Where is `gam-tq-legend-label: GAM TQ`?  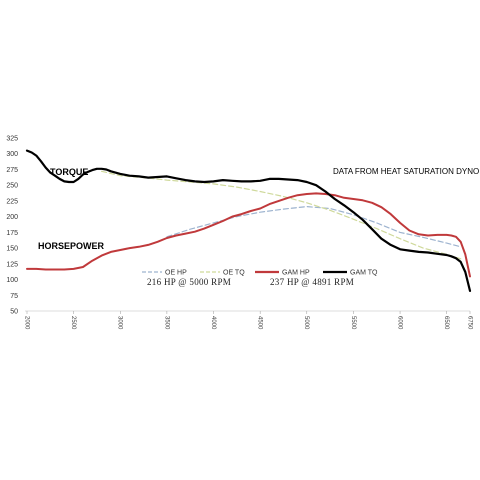
gam-tq-legend-label: GAM TQ is located at coordinates (364, 273).